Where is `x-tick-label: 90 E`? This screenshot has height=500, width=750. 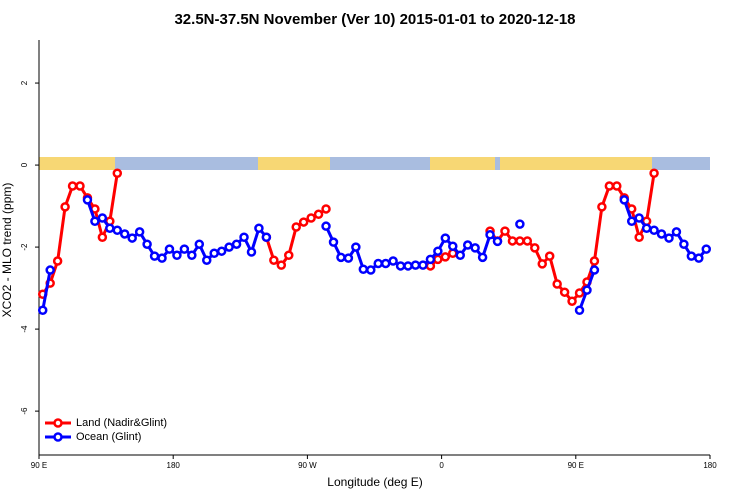 x-tick-label: 90 E is located at coordinates (576, 465).